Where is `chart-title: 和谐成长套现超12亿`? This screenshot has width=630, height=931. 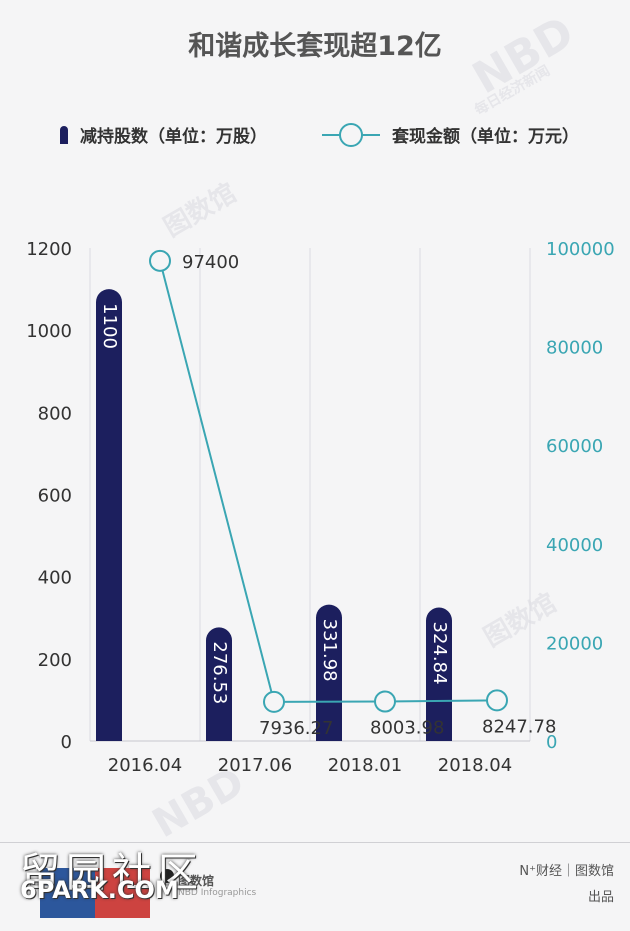 chart-title: 和谐成长套现超12亿 is located at coordinates (315, 46).